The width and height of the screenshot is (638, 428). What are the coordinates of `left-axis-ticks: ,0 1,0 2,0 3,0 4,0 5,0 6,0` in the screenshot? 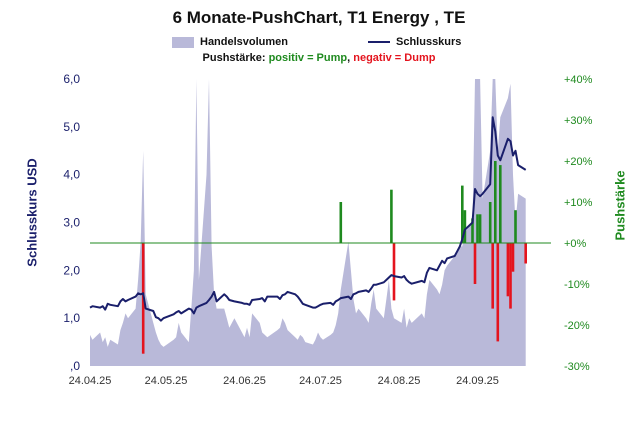 It's located at (71, 222).